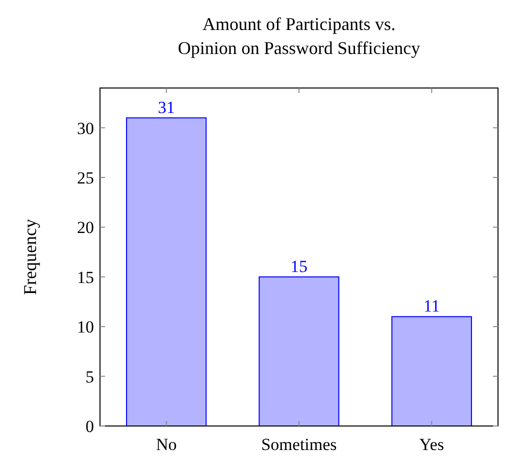 The width and height of the screenshot is (513, 466). I want to click on y-tick-label: 0, so click(90, 426).